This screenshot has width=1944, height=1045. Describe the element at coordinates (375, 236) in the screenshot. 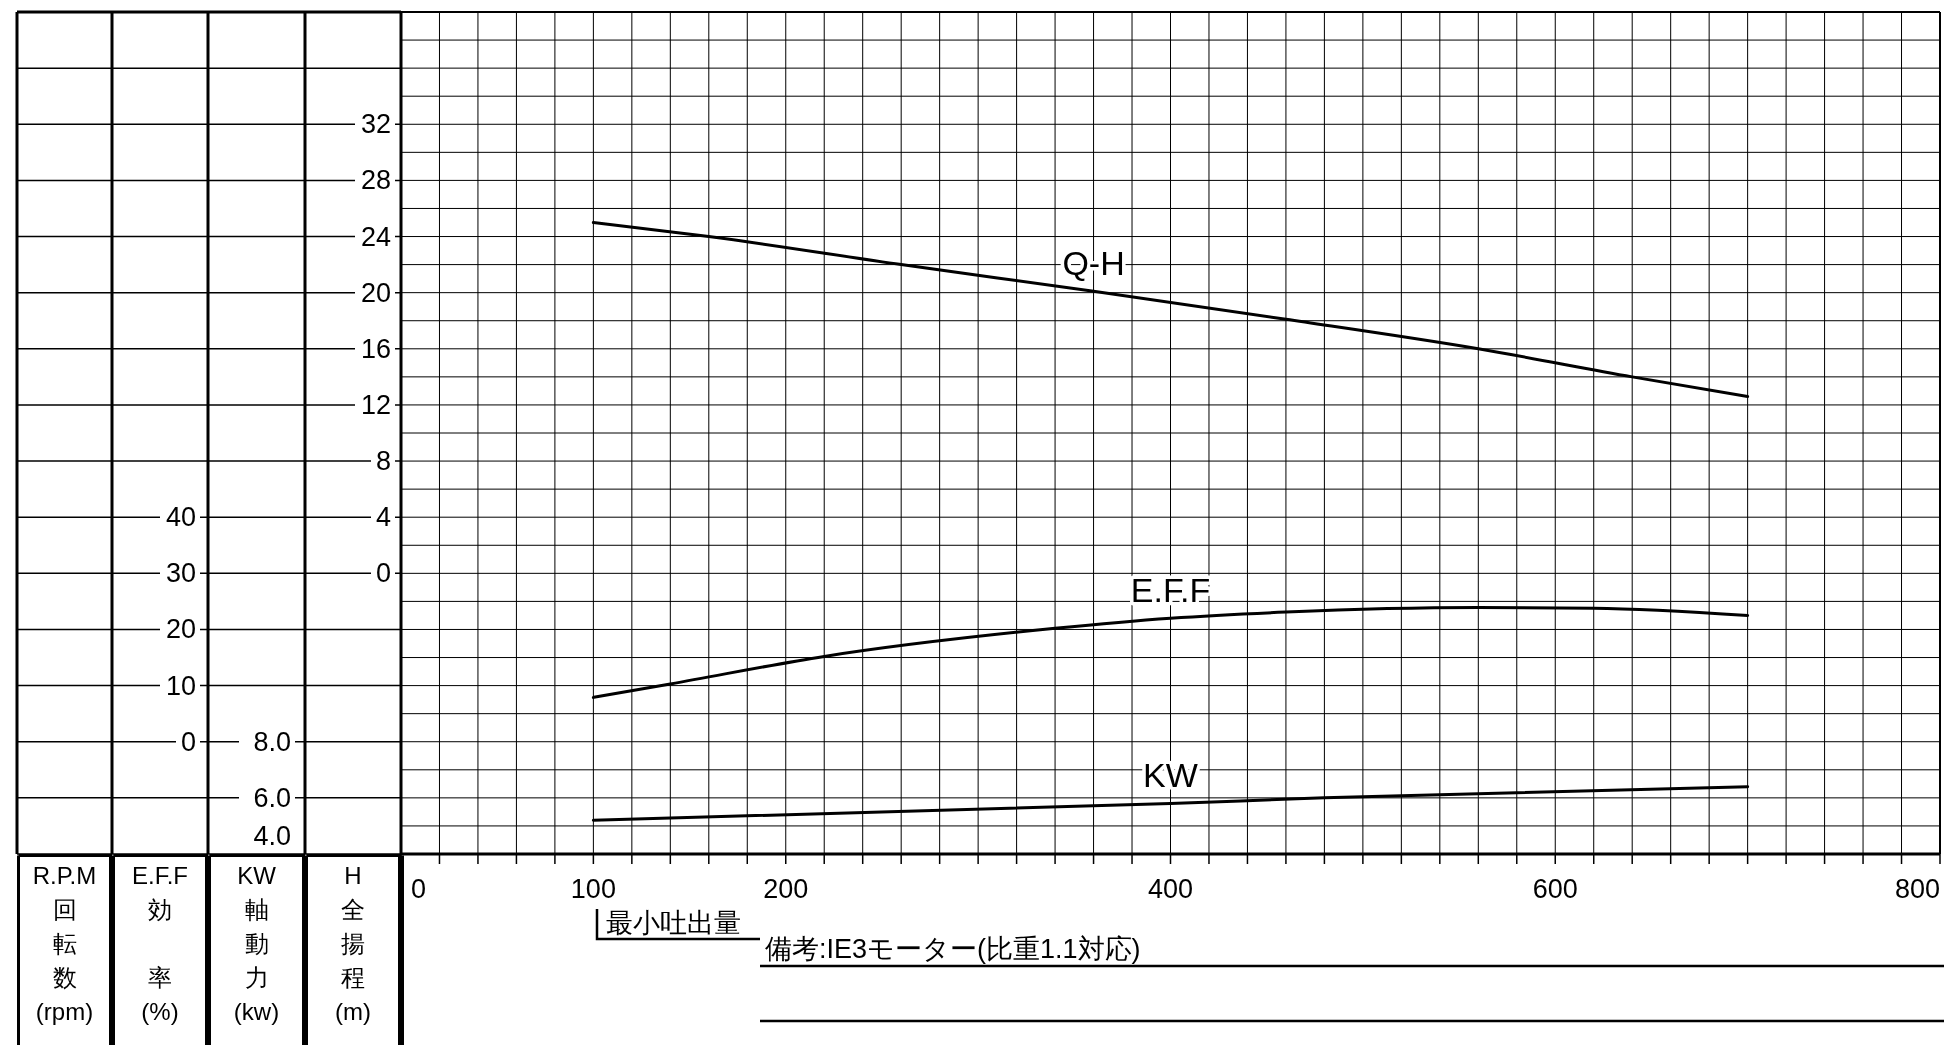

I see `y-tick-label: 24` at that location.